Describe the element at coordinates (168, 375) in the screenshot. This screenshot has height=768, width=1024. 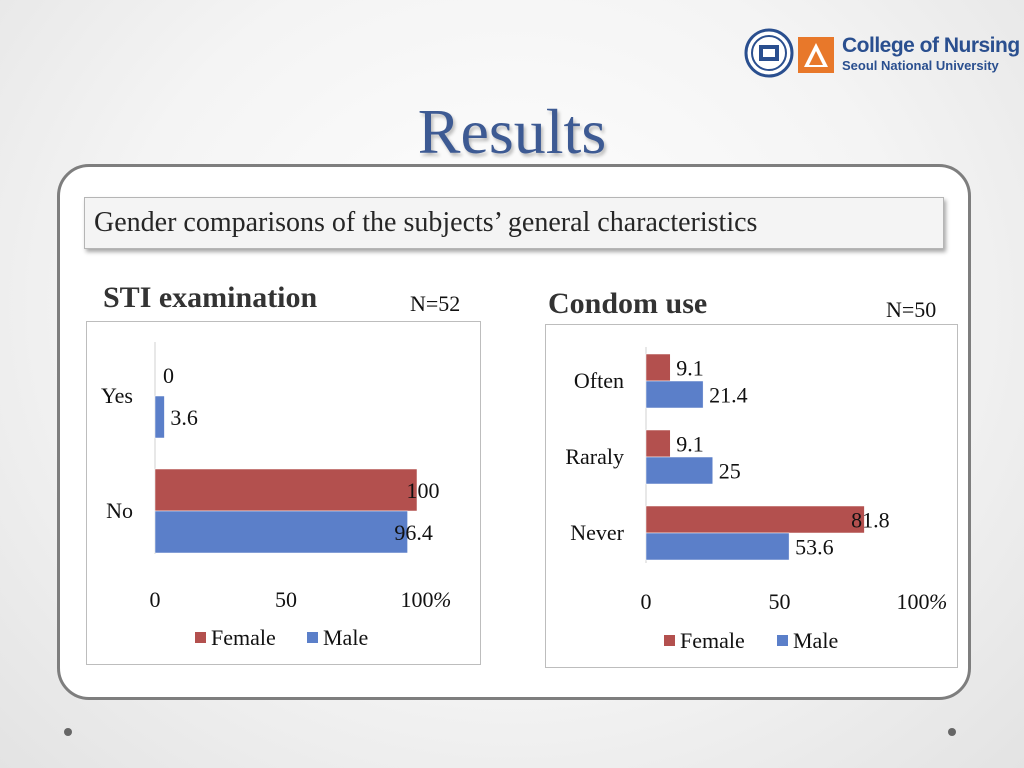
I see `sti-data-label-female-yes: 0` at that location.